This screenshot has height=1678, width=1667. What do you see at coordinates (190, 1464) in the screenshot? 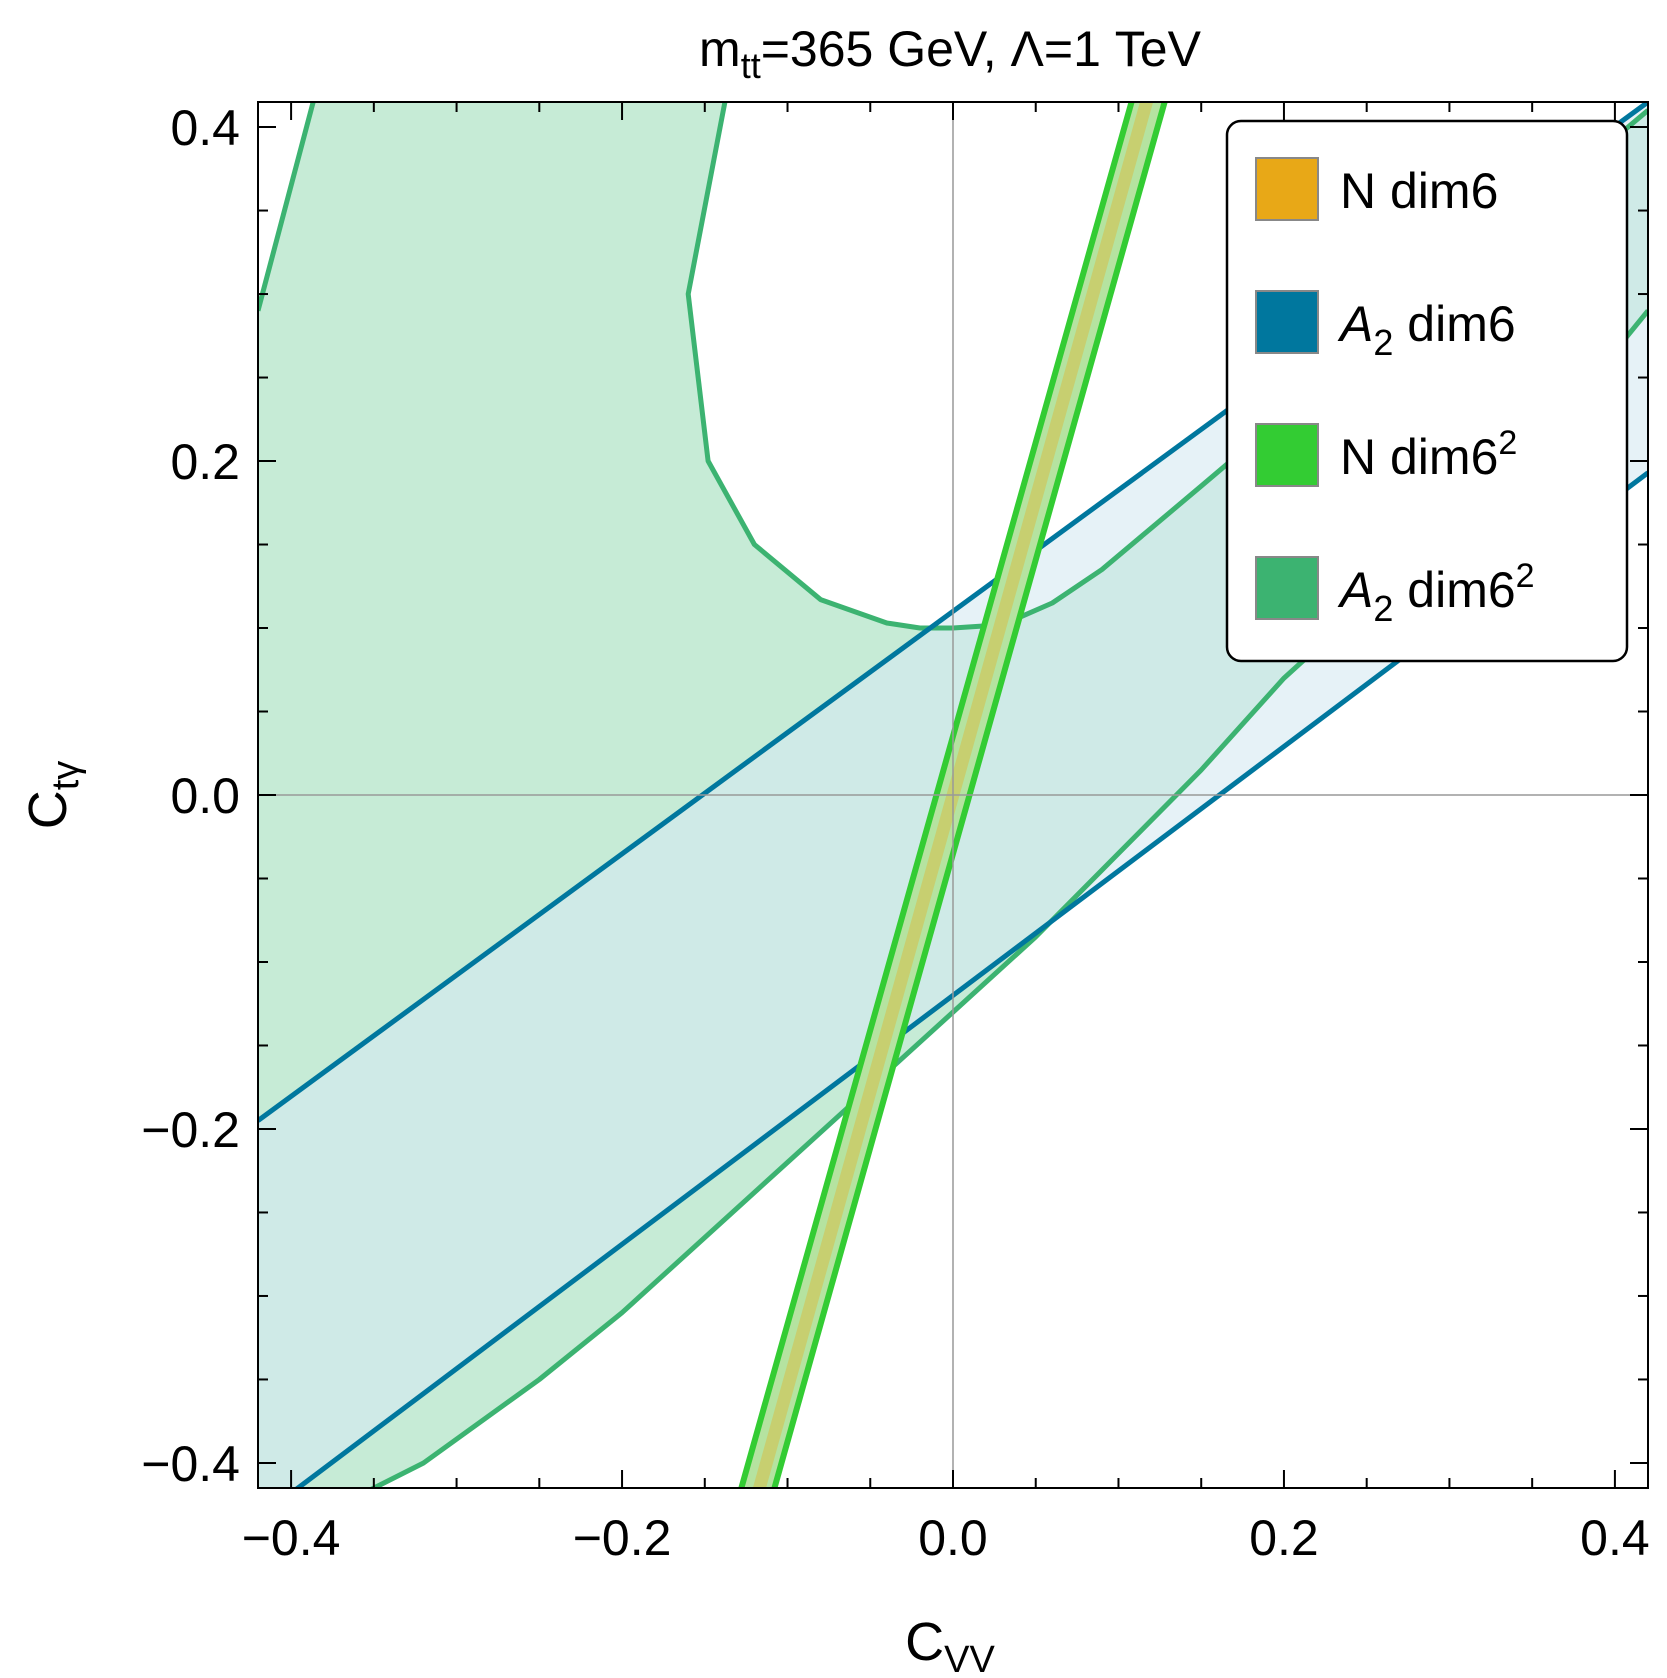
I see `y-tick-label: −0.4` at bounding box center [190, 1464].